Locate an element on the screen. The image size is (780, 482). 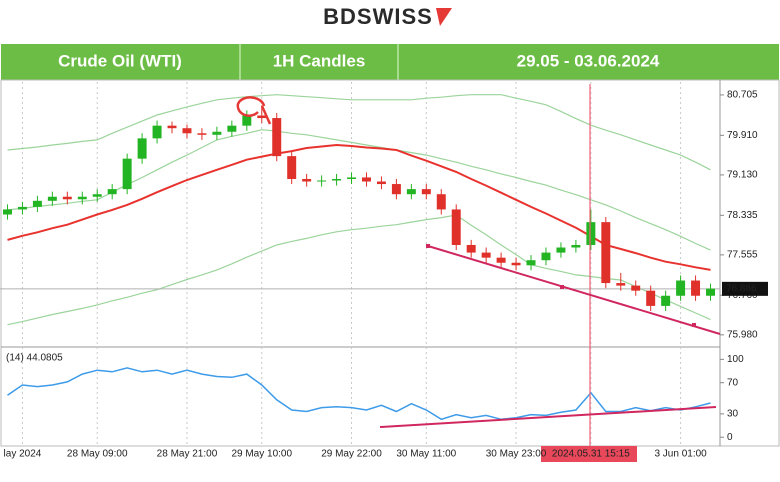
y-tick-label: 0 is located at coordinates (730, 437).